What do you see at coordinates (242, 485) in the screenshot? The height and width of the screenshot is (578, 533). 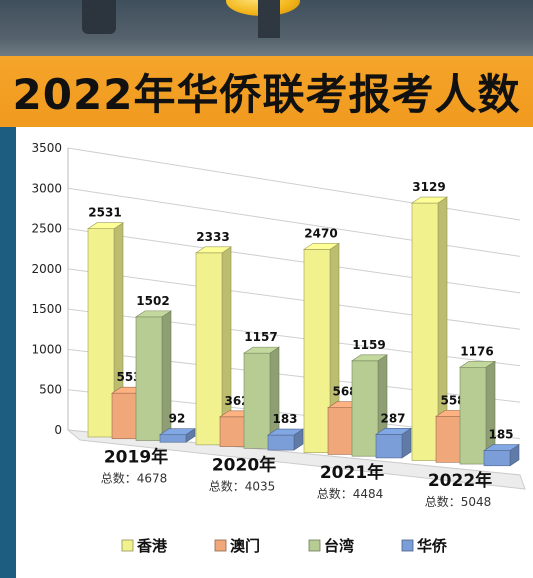 I see `group-total-label: 总数：4035` at bounding box center [242, 485].